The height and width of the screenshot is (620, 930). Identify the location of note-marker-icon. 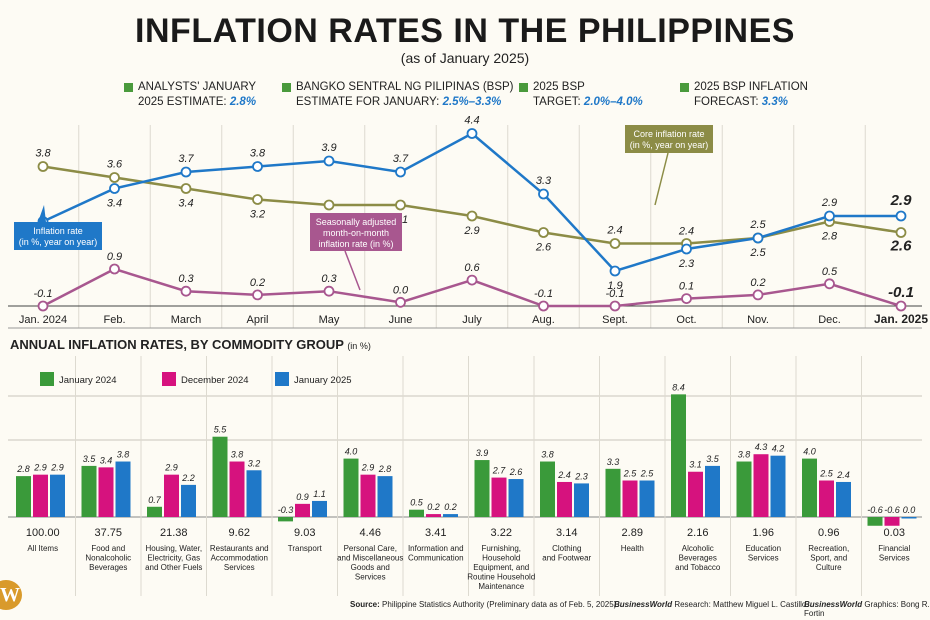
(523, 87).